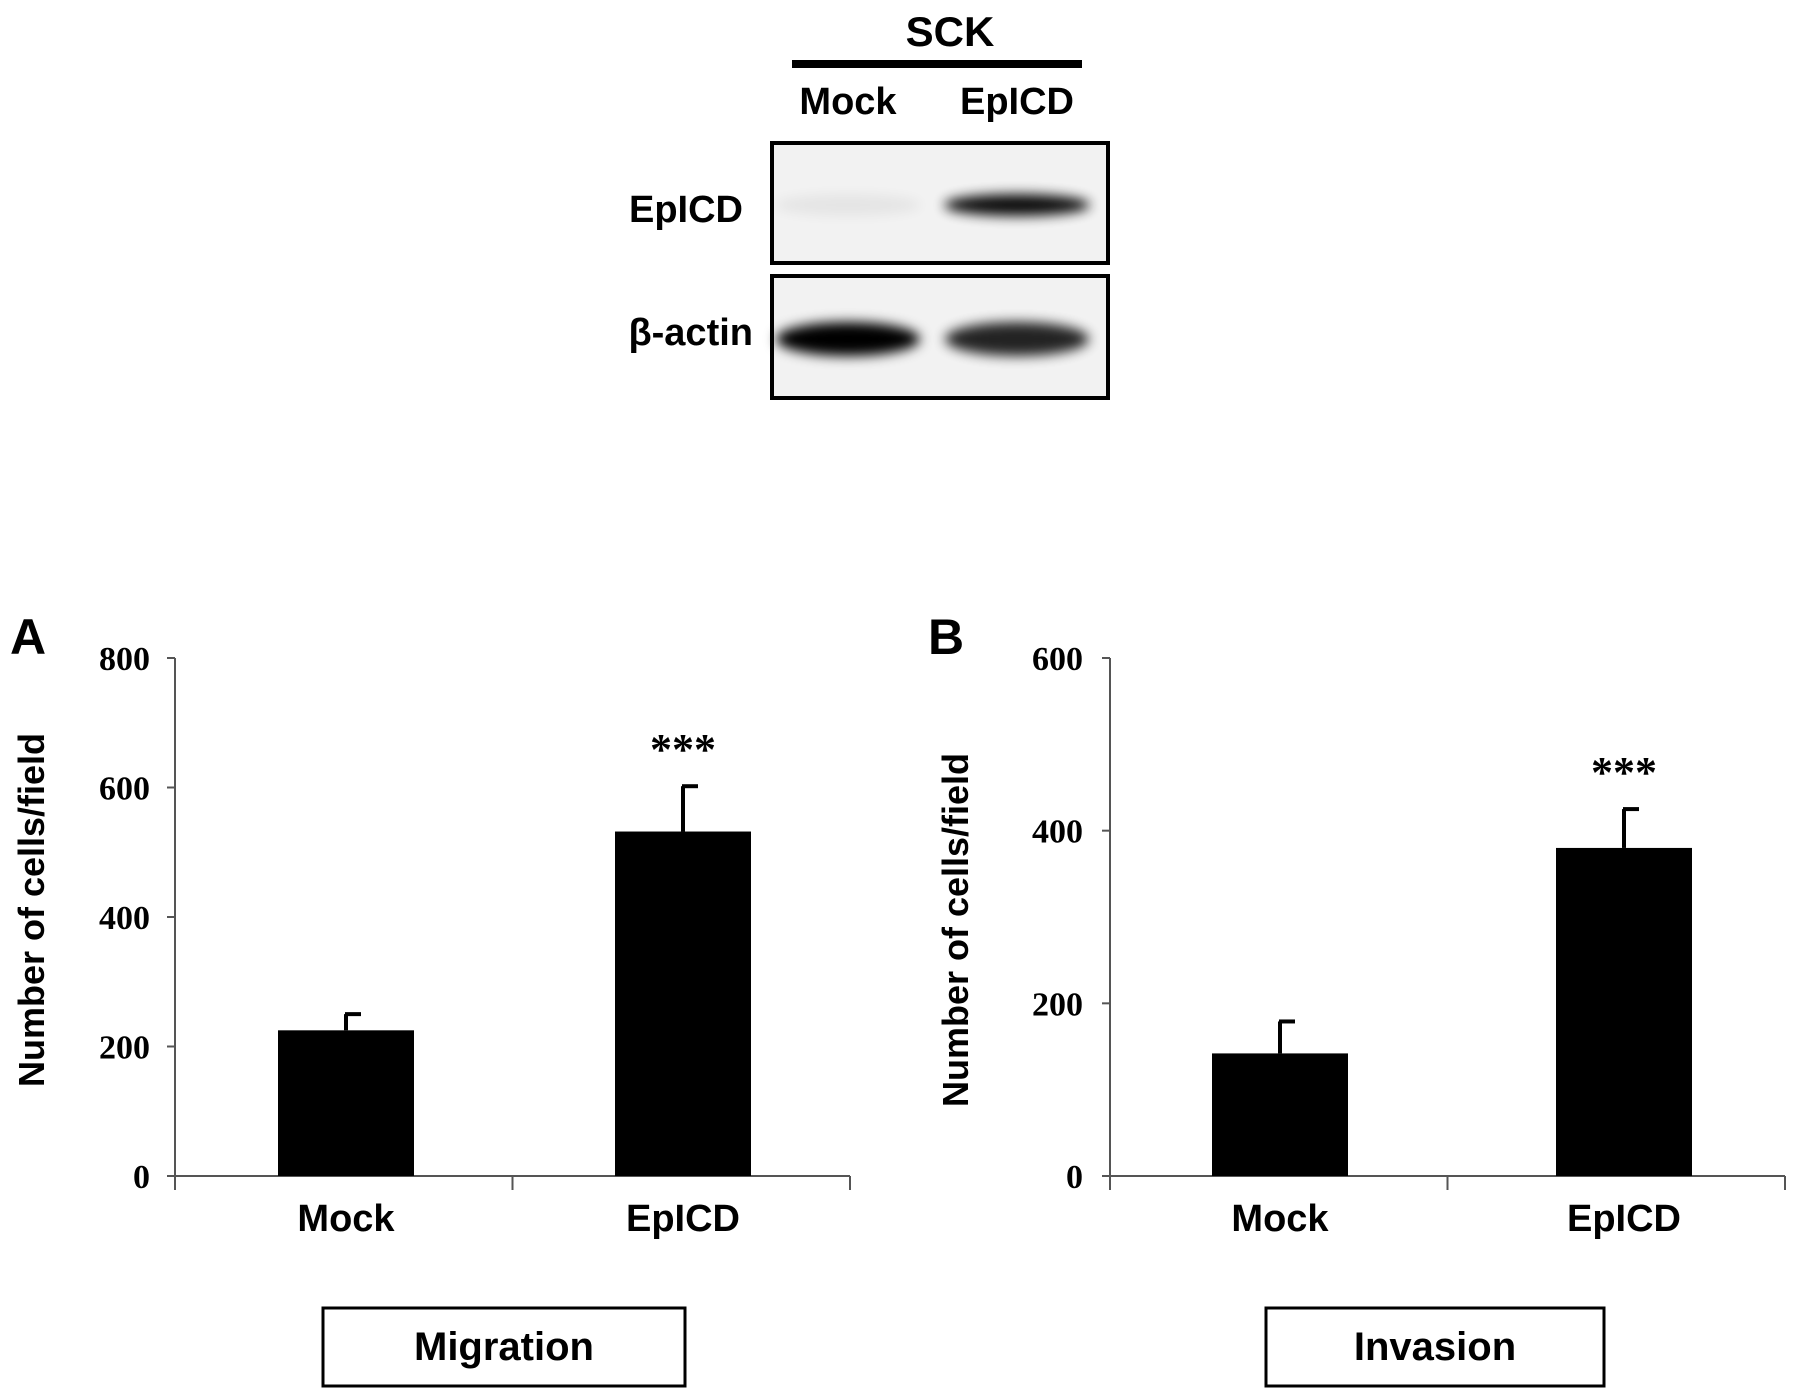  I want to click on western-blot: SCK Mock EpICD EpICD β-actin, so click(869, 204).